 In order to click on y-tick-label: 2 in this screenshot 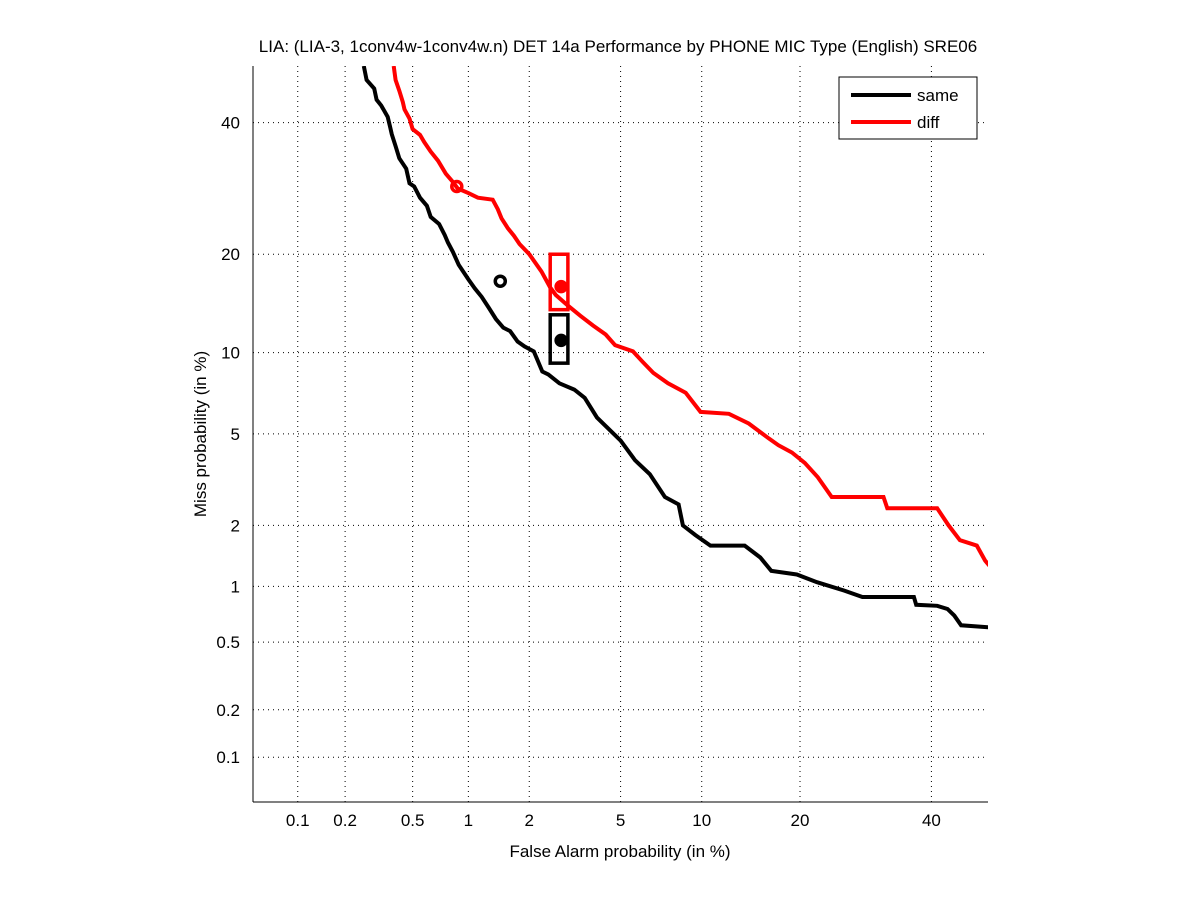, I will do `click(235, 525)`.